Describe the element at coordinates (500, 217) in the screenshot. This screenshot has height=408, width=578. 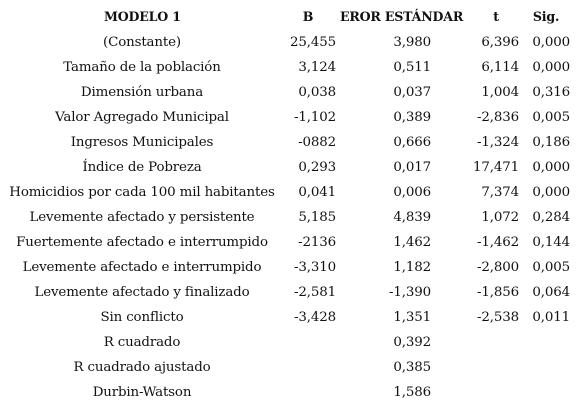
I see `t-value: 1,072` at that location.